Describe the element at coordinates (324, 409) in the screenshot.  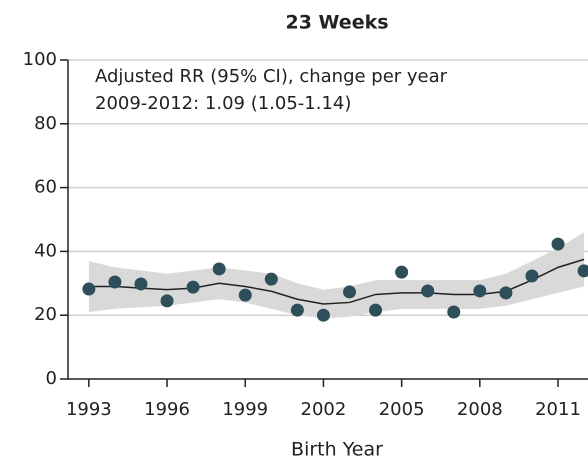
I see `x-tick-label: 2002` at that location.